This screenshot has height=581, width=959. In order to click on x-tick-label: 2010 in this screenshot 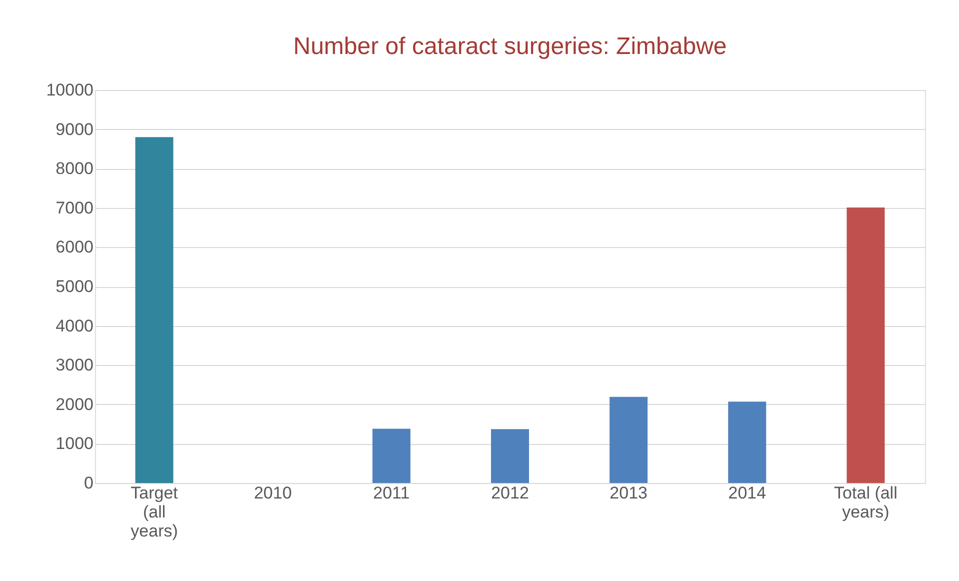, I will do `click(273, 493)`.